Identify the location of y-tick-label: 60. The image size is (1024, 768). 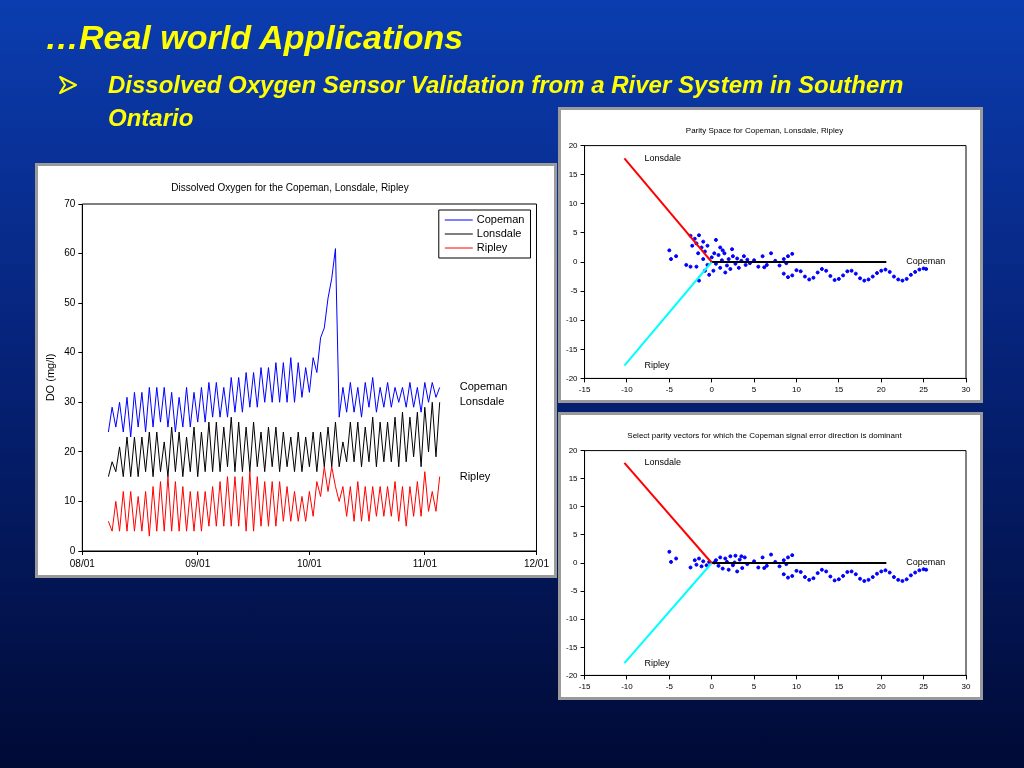
(70, 253).